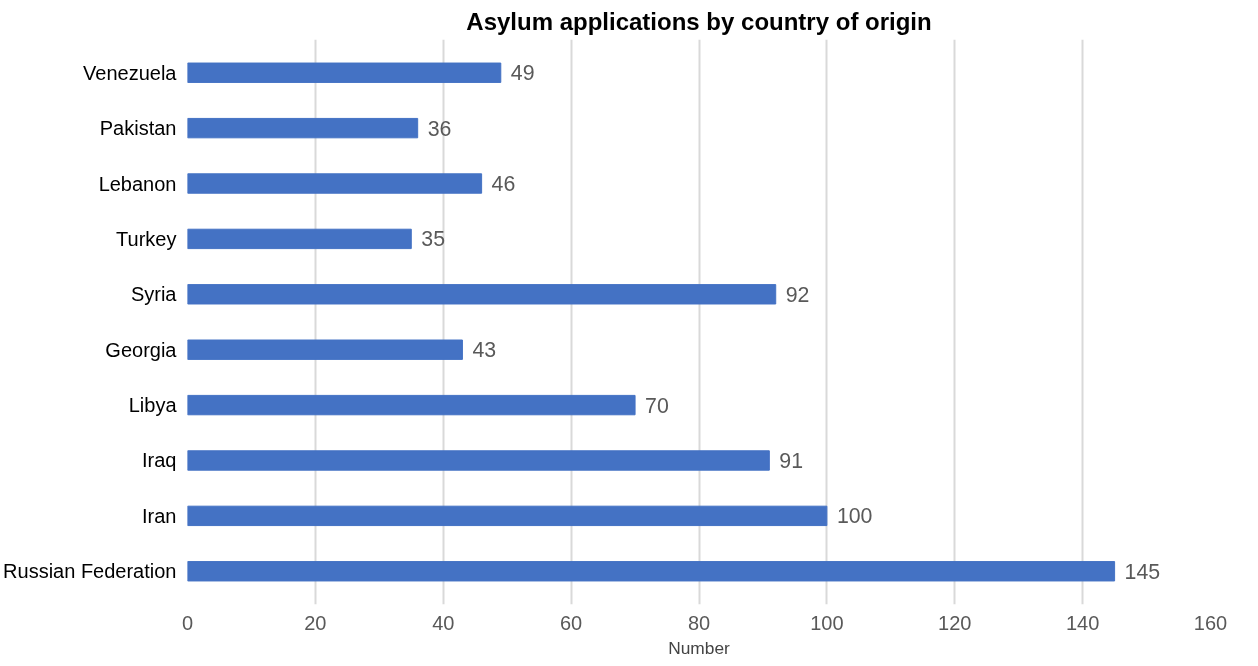 The width and height of the screenshot is (1258, 666). What do you see at coordinates (159, 460) in the screenshot?
I see `y-tick-label: Iraq` at bounding box center [159, 460].